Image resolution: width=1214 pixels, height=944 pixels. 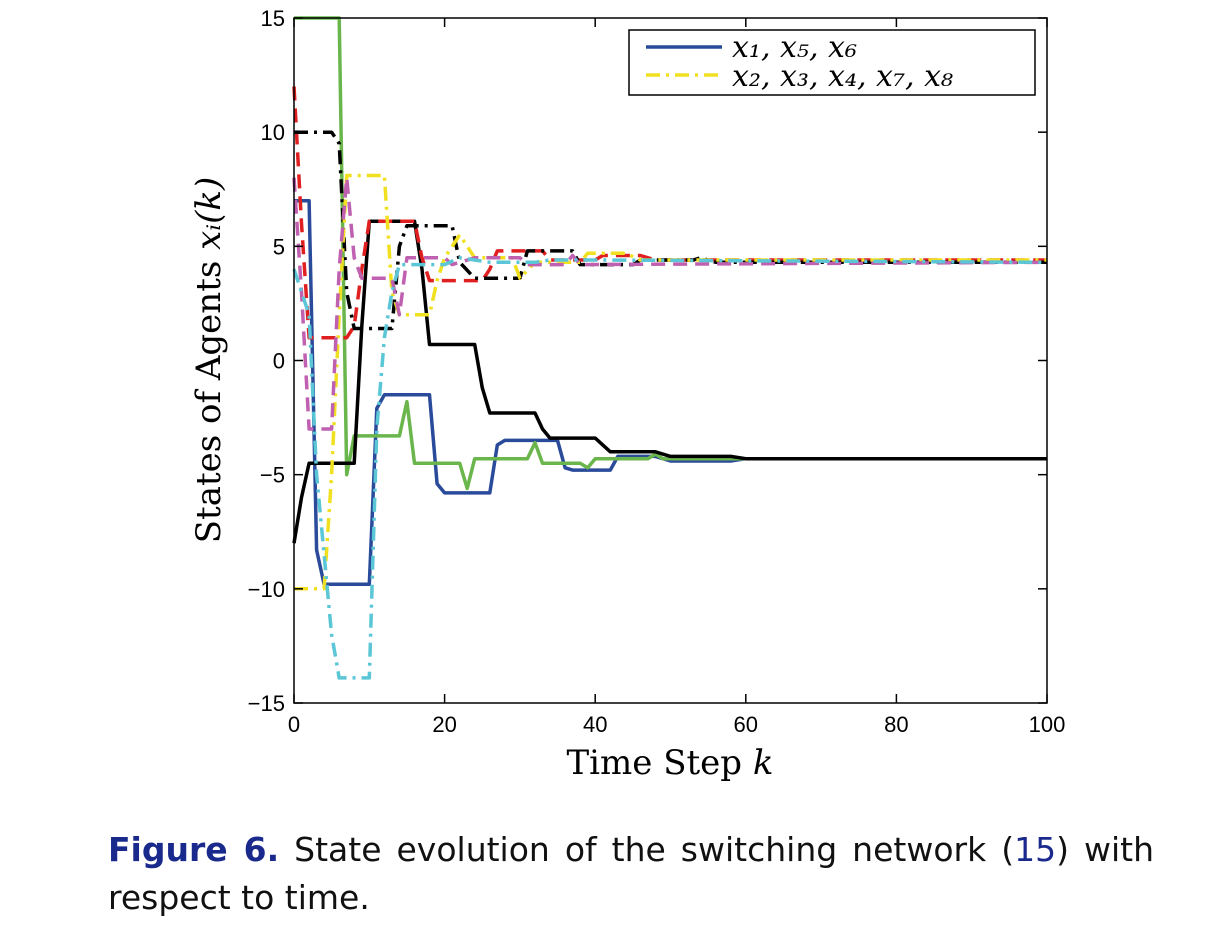 What do you see at coordinates (279, 361) in the screenshot?
I see `y-tick-label: 0` at bounding box center [279, 361].